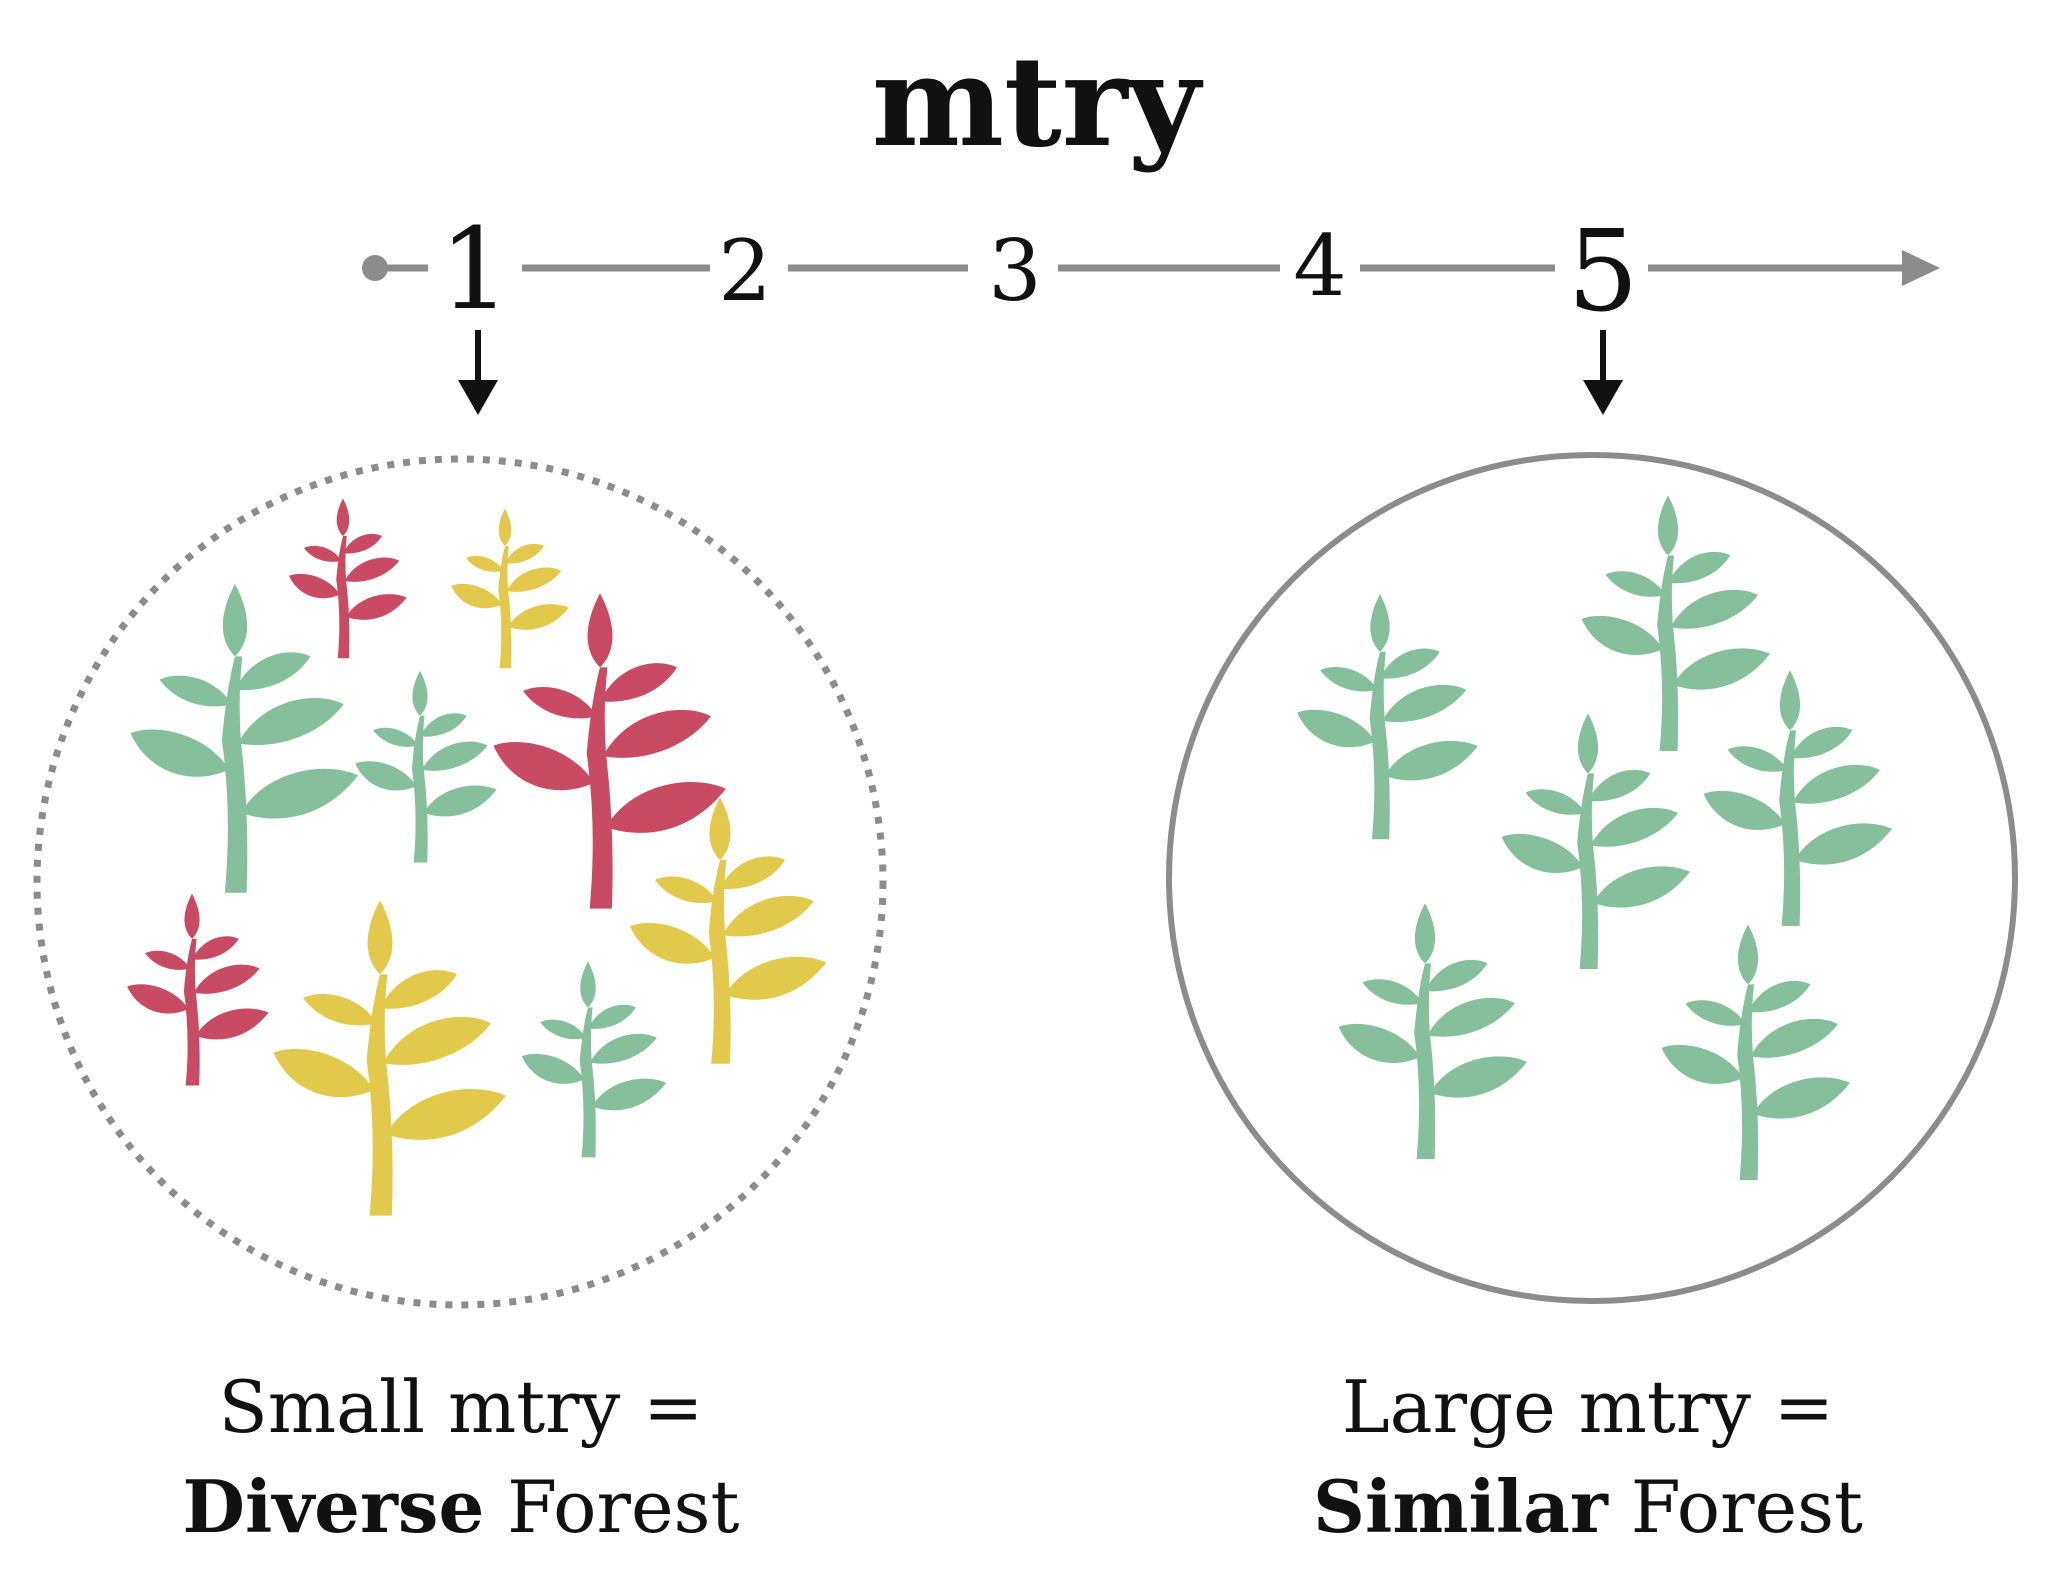 The image size is (2051, 1594). Describe the element at coordinates (1014, 271) in the screenshot. I see `scale-value-3: 3` at that location.